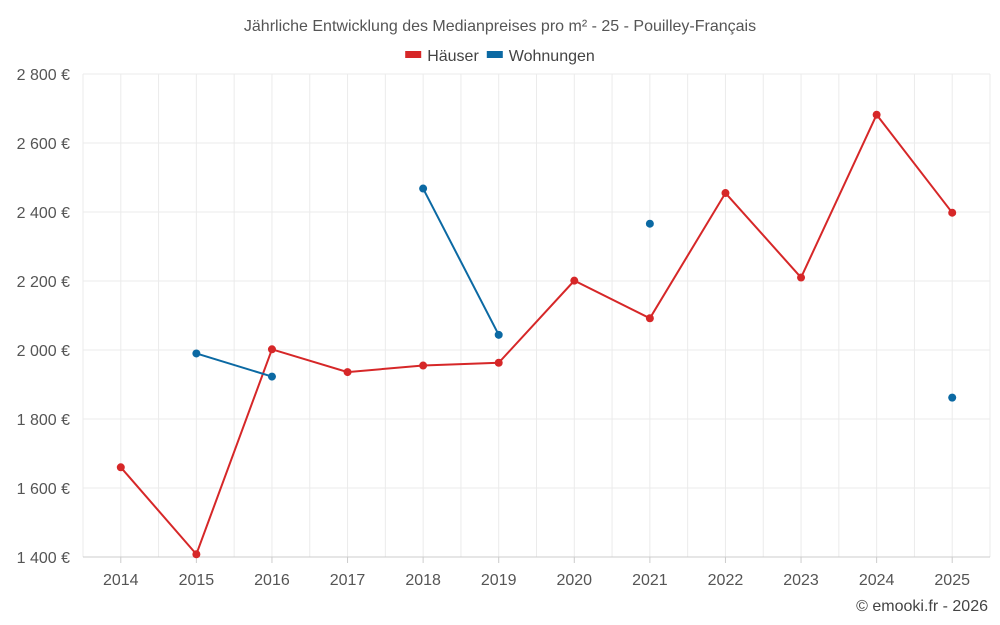 This screenshot has width=1000, height=625. Describe the element at coordinates (43, 558) in the screenshot. I see `y-tick-label: 1 400 €` at that location.